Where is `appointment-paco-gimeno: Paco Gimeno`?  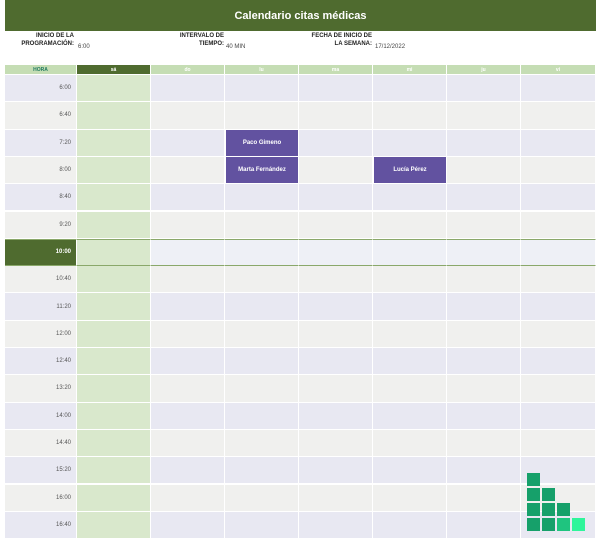 appointment-paco-gimeno: Paco Gimeno is located at coordinates (262, 143).